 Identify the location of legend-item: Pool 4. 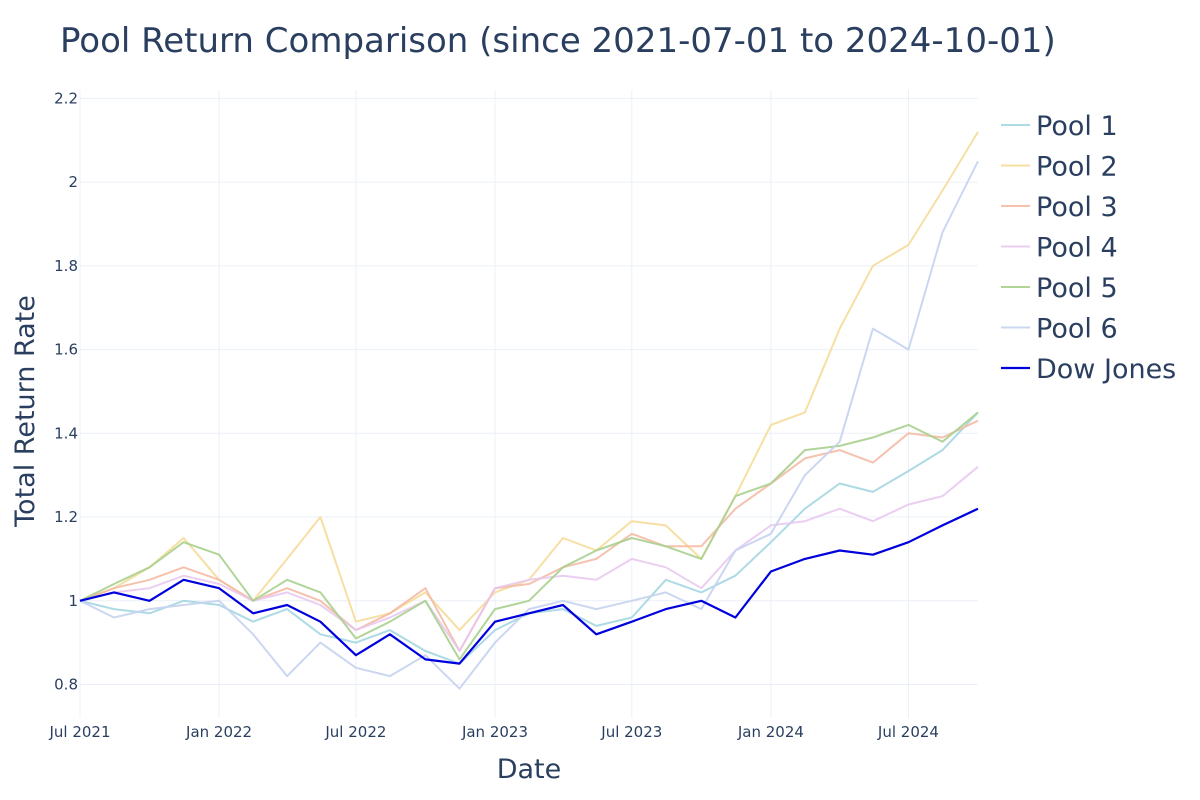
(1059, 248).